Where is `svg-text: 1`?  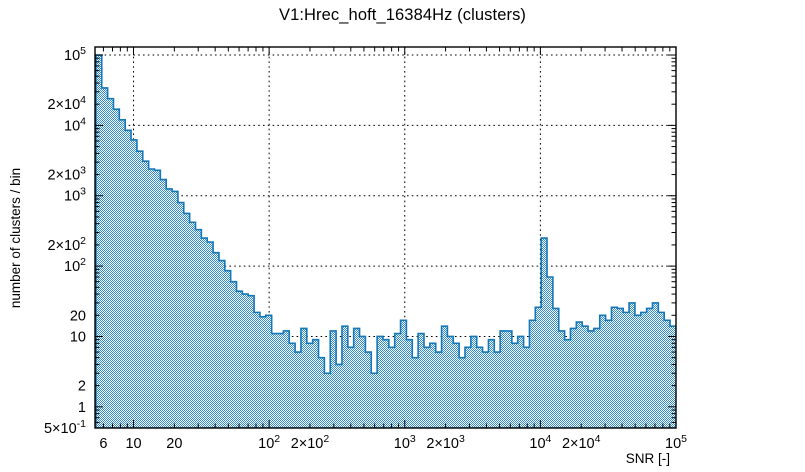 svg-text: 1 is located at coordinates (82, 408).